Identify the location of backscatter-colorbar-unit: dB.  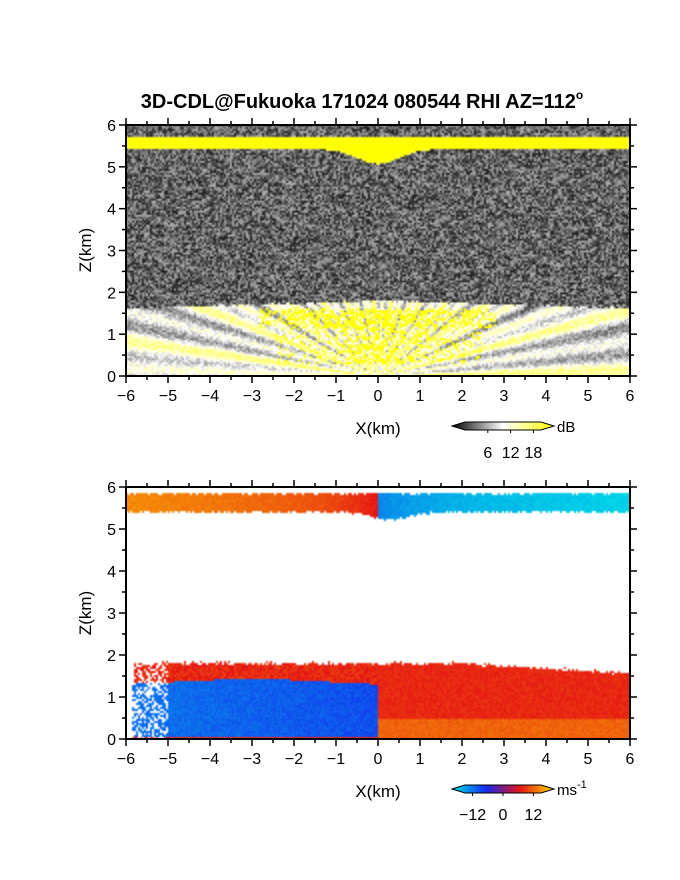
(566, 427).